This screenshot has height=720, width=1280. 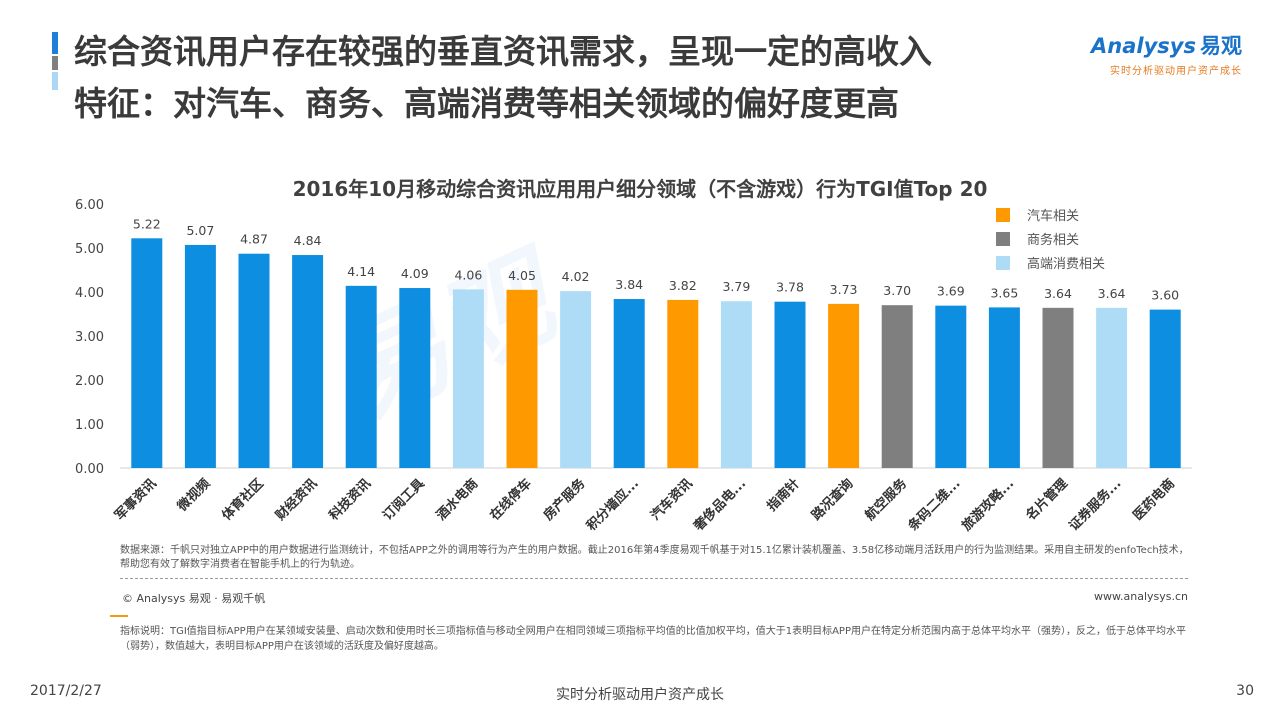 What do you see at coordinates (415, 273) in the screenshot?
I see `data-label-6: 4.09` at bounding box center [415, 273].